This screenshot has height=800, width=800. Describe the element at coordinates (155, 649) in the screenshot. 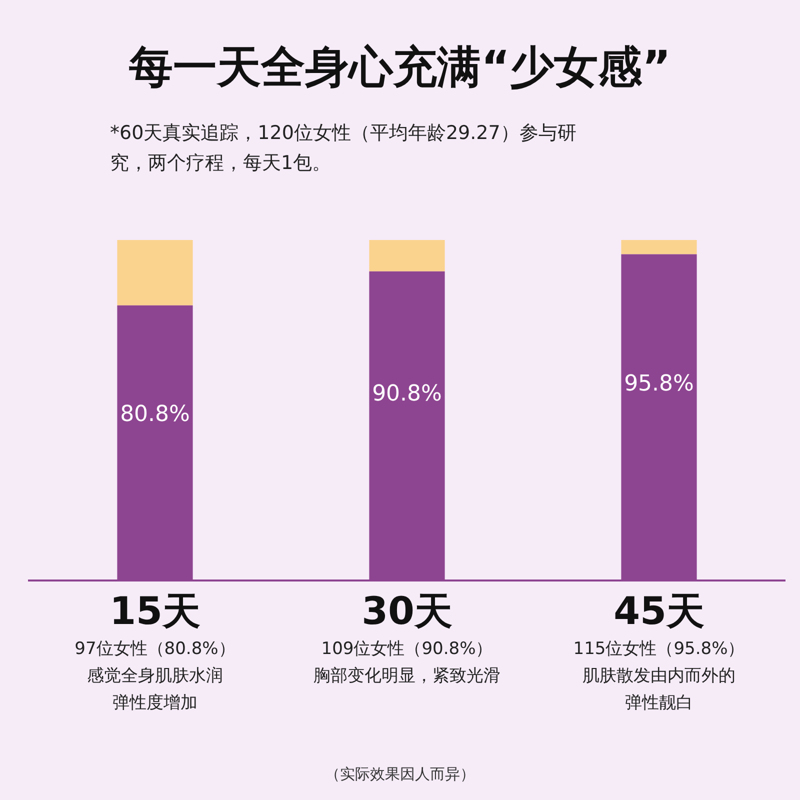

I see `text: 97位女性（80.8%）` at that location.